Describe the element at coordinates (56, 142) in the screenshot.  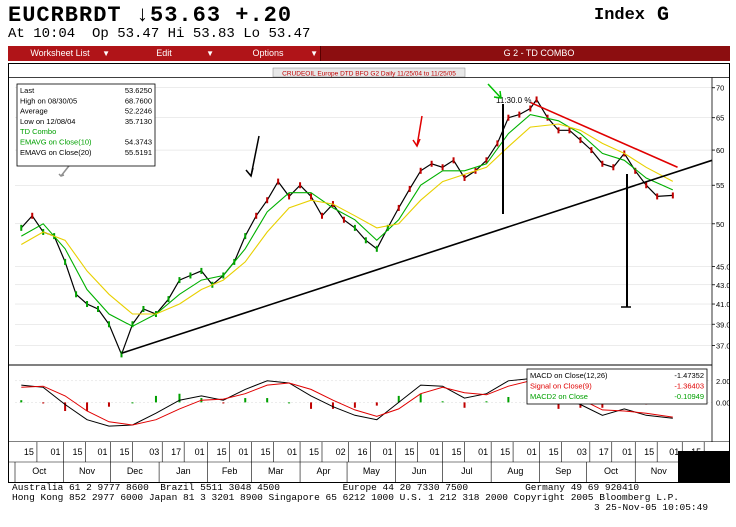
I see `stats-label: EMAVG on Close(10)` at that location.